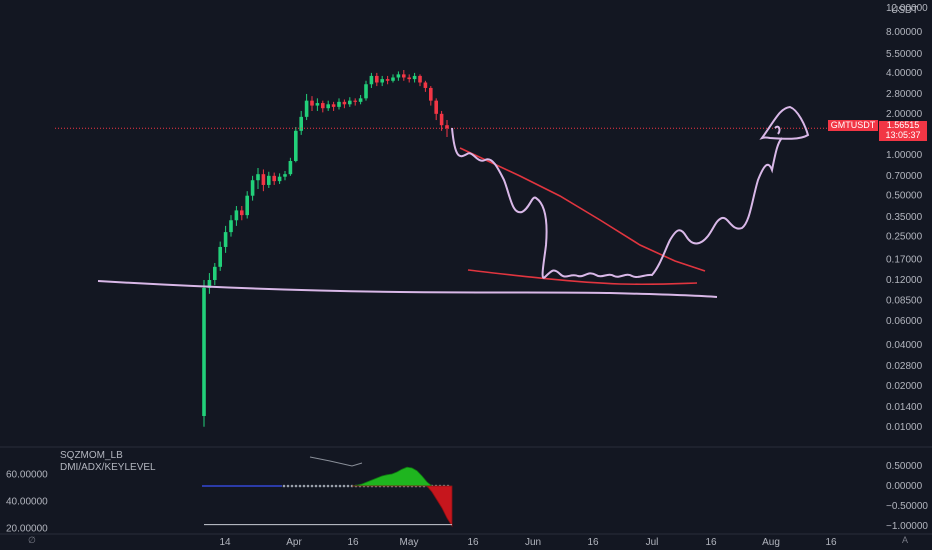  Describe the element at coordinates (582, 277) in the screenshot. I see `lower-trendline` at that location.